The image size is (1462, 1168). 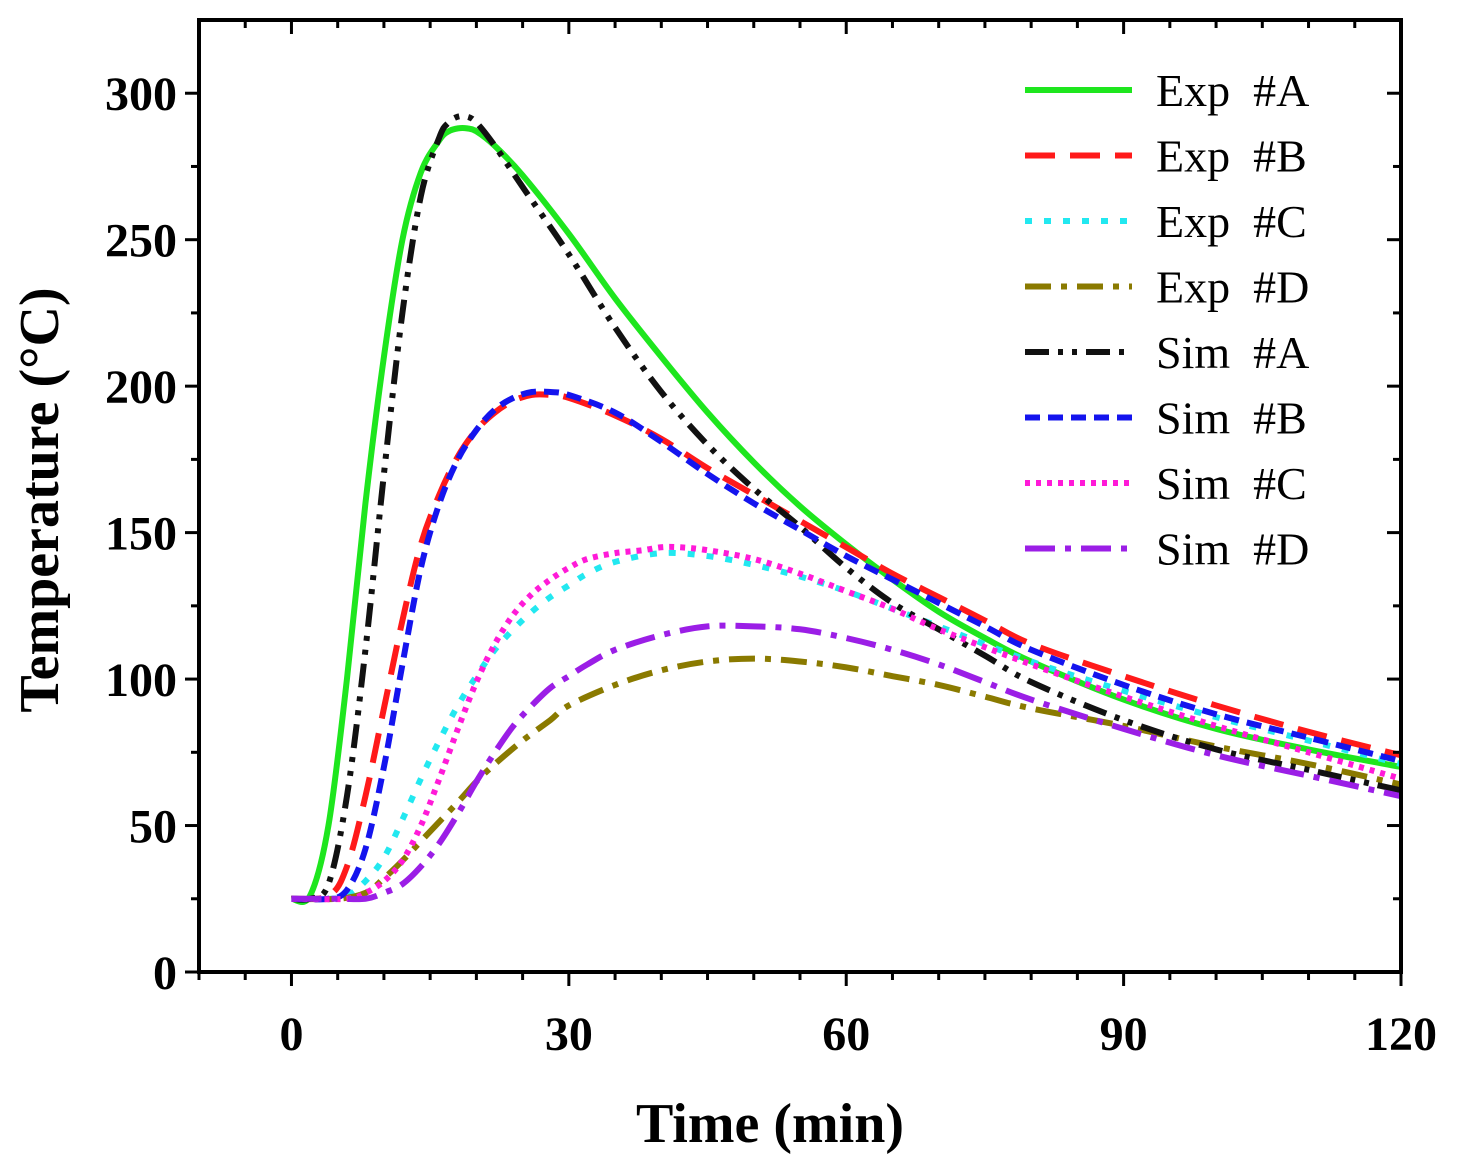 What do you see at coordinates (1232, 352) in the screenshot?
I see `legend-label: Sim #A` at bounding box center [1232, 352].